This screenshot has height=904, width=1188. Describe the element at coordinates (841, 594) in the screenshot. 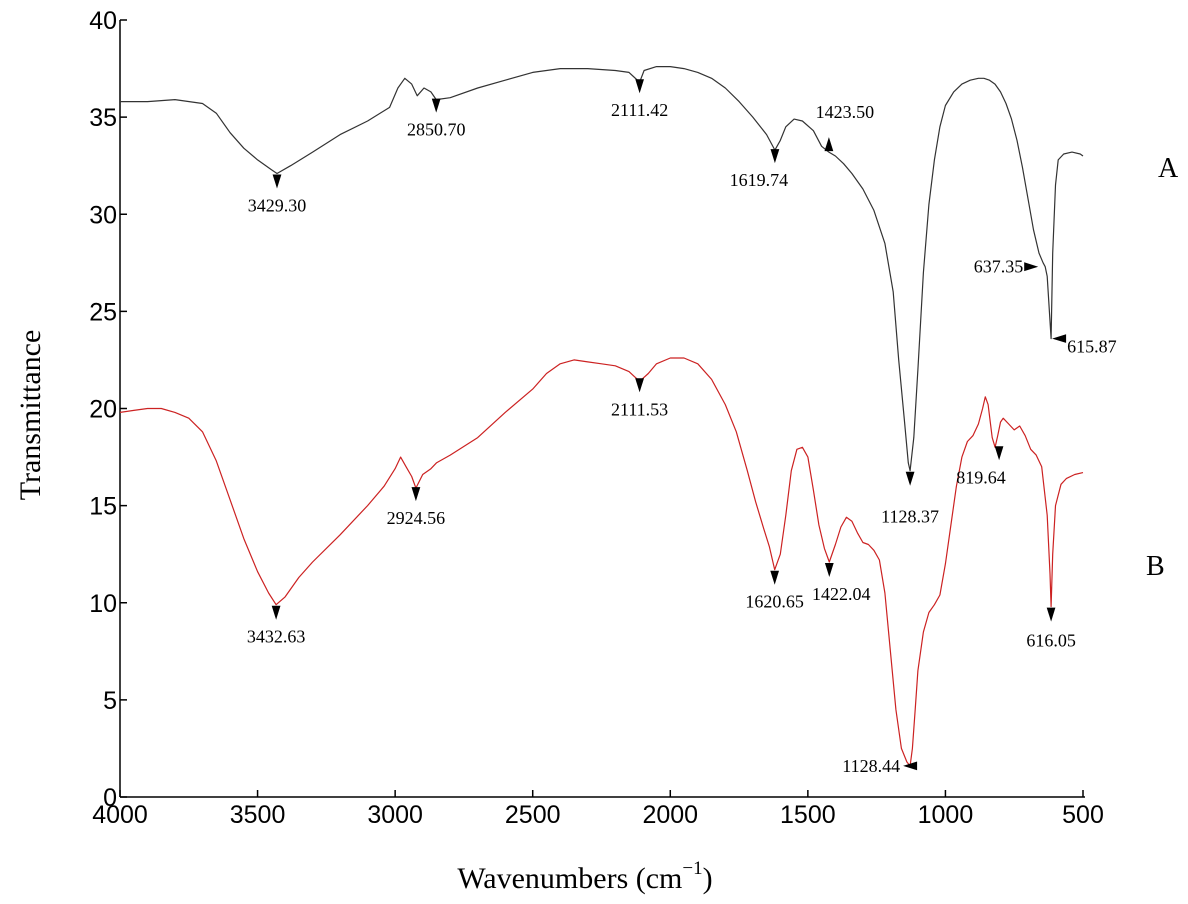

I see `peak-label: 1422.04` at that location.